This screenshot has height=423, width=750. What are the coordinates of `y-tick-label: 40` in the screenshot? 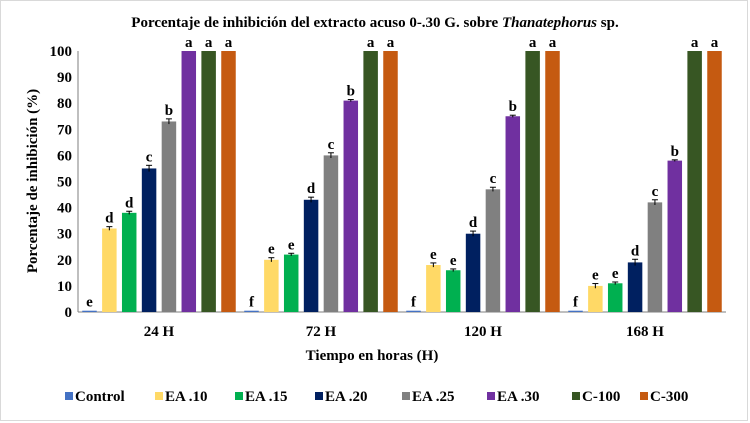 It's located at (64, 209).